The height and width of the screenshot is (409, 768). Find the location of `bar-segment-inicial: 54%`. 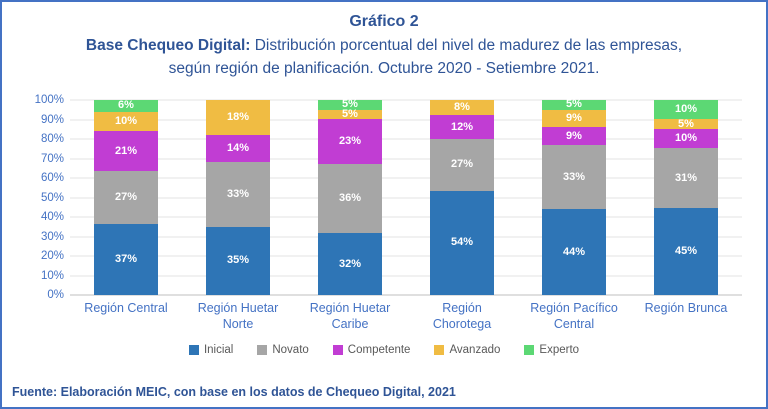

bar-segment-inicial: 54% is located at coordinates (462, 242).